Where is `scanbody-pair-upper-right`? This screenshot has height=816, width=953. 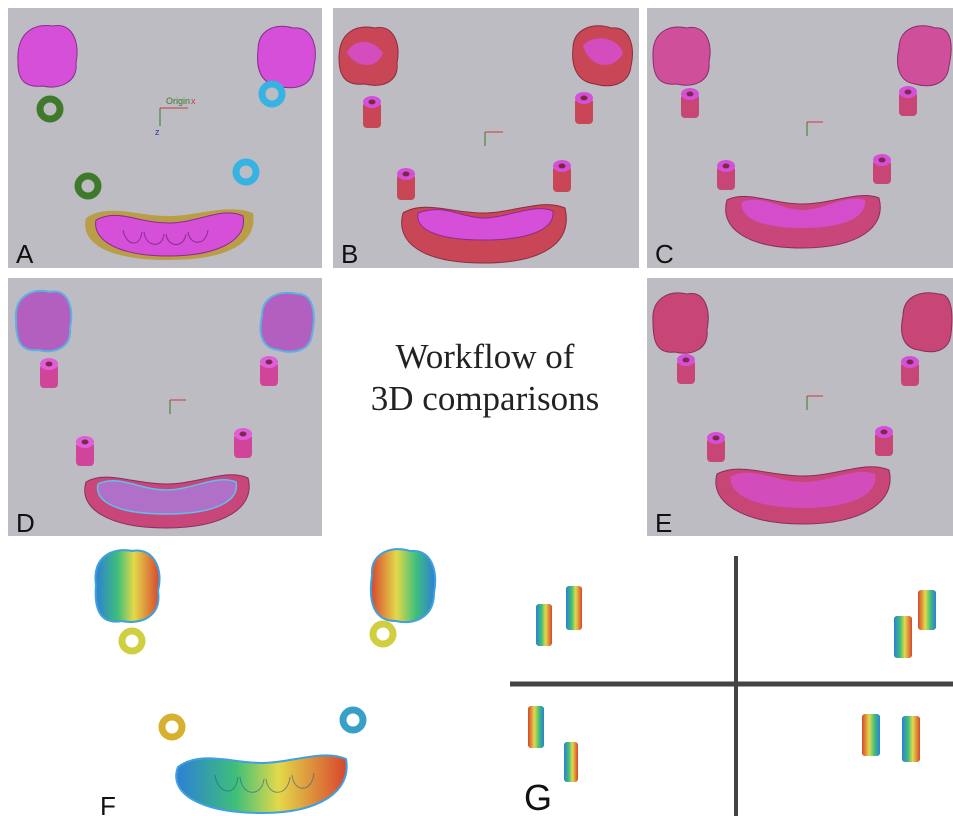
scanbody-pair-upper-right is located at coordinates (915, 624).